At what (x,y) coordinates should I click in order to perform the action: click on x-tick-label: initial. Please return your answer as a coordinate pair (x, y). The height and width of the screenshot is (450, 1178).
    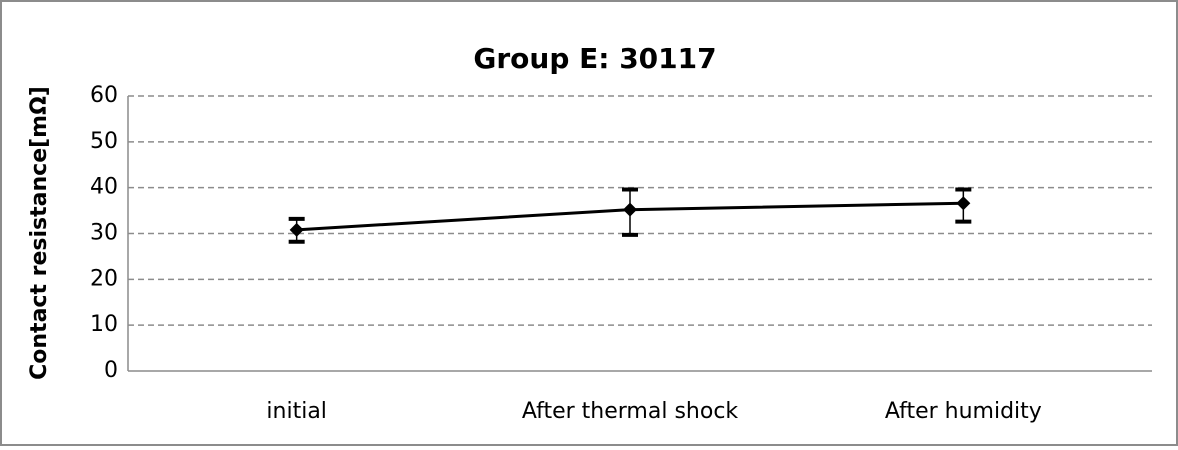
    Looking at the image, I should click on (296, 411).